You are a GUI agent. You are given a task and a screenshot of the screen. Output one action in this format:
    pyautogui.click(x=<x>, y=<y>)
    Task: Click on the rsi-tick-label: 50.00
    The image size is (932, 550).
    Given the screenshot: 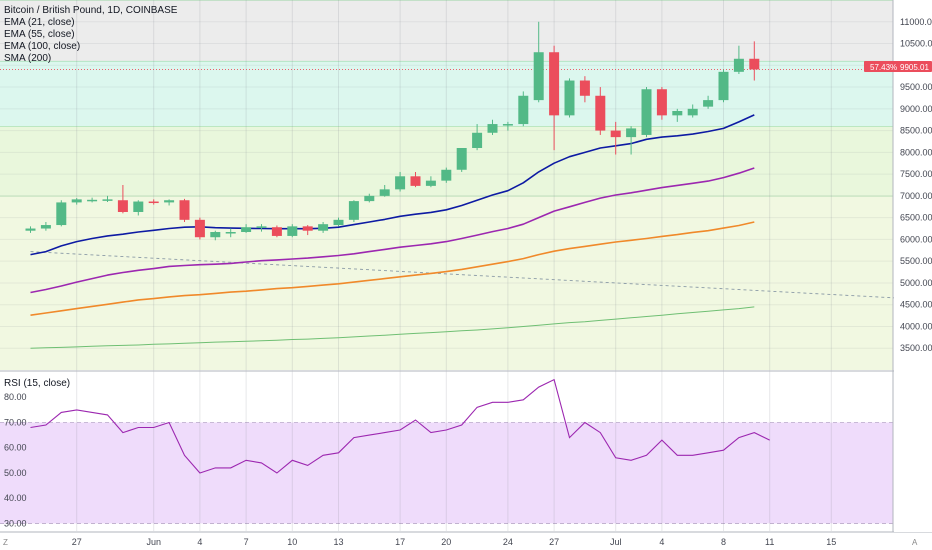 What is the action you would take?
    pyautogui.click(x=15, y=473)
    